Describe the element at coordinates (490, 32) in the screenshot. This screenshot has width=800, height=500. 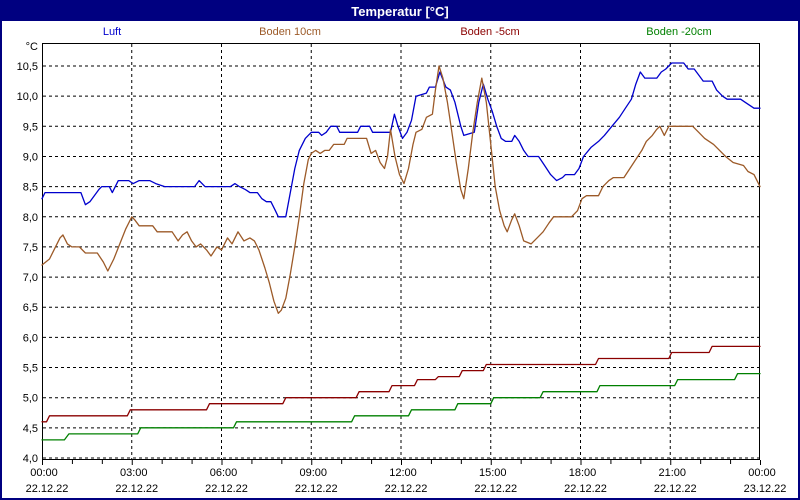
I see `legend-item-boden-minus5cm: Boden -5cm` at that location.